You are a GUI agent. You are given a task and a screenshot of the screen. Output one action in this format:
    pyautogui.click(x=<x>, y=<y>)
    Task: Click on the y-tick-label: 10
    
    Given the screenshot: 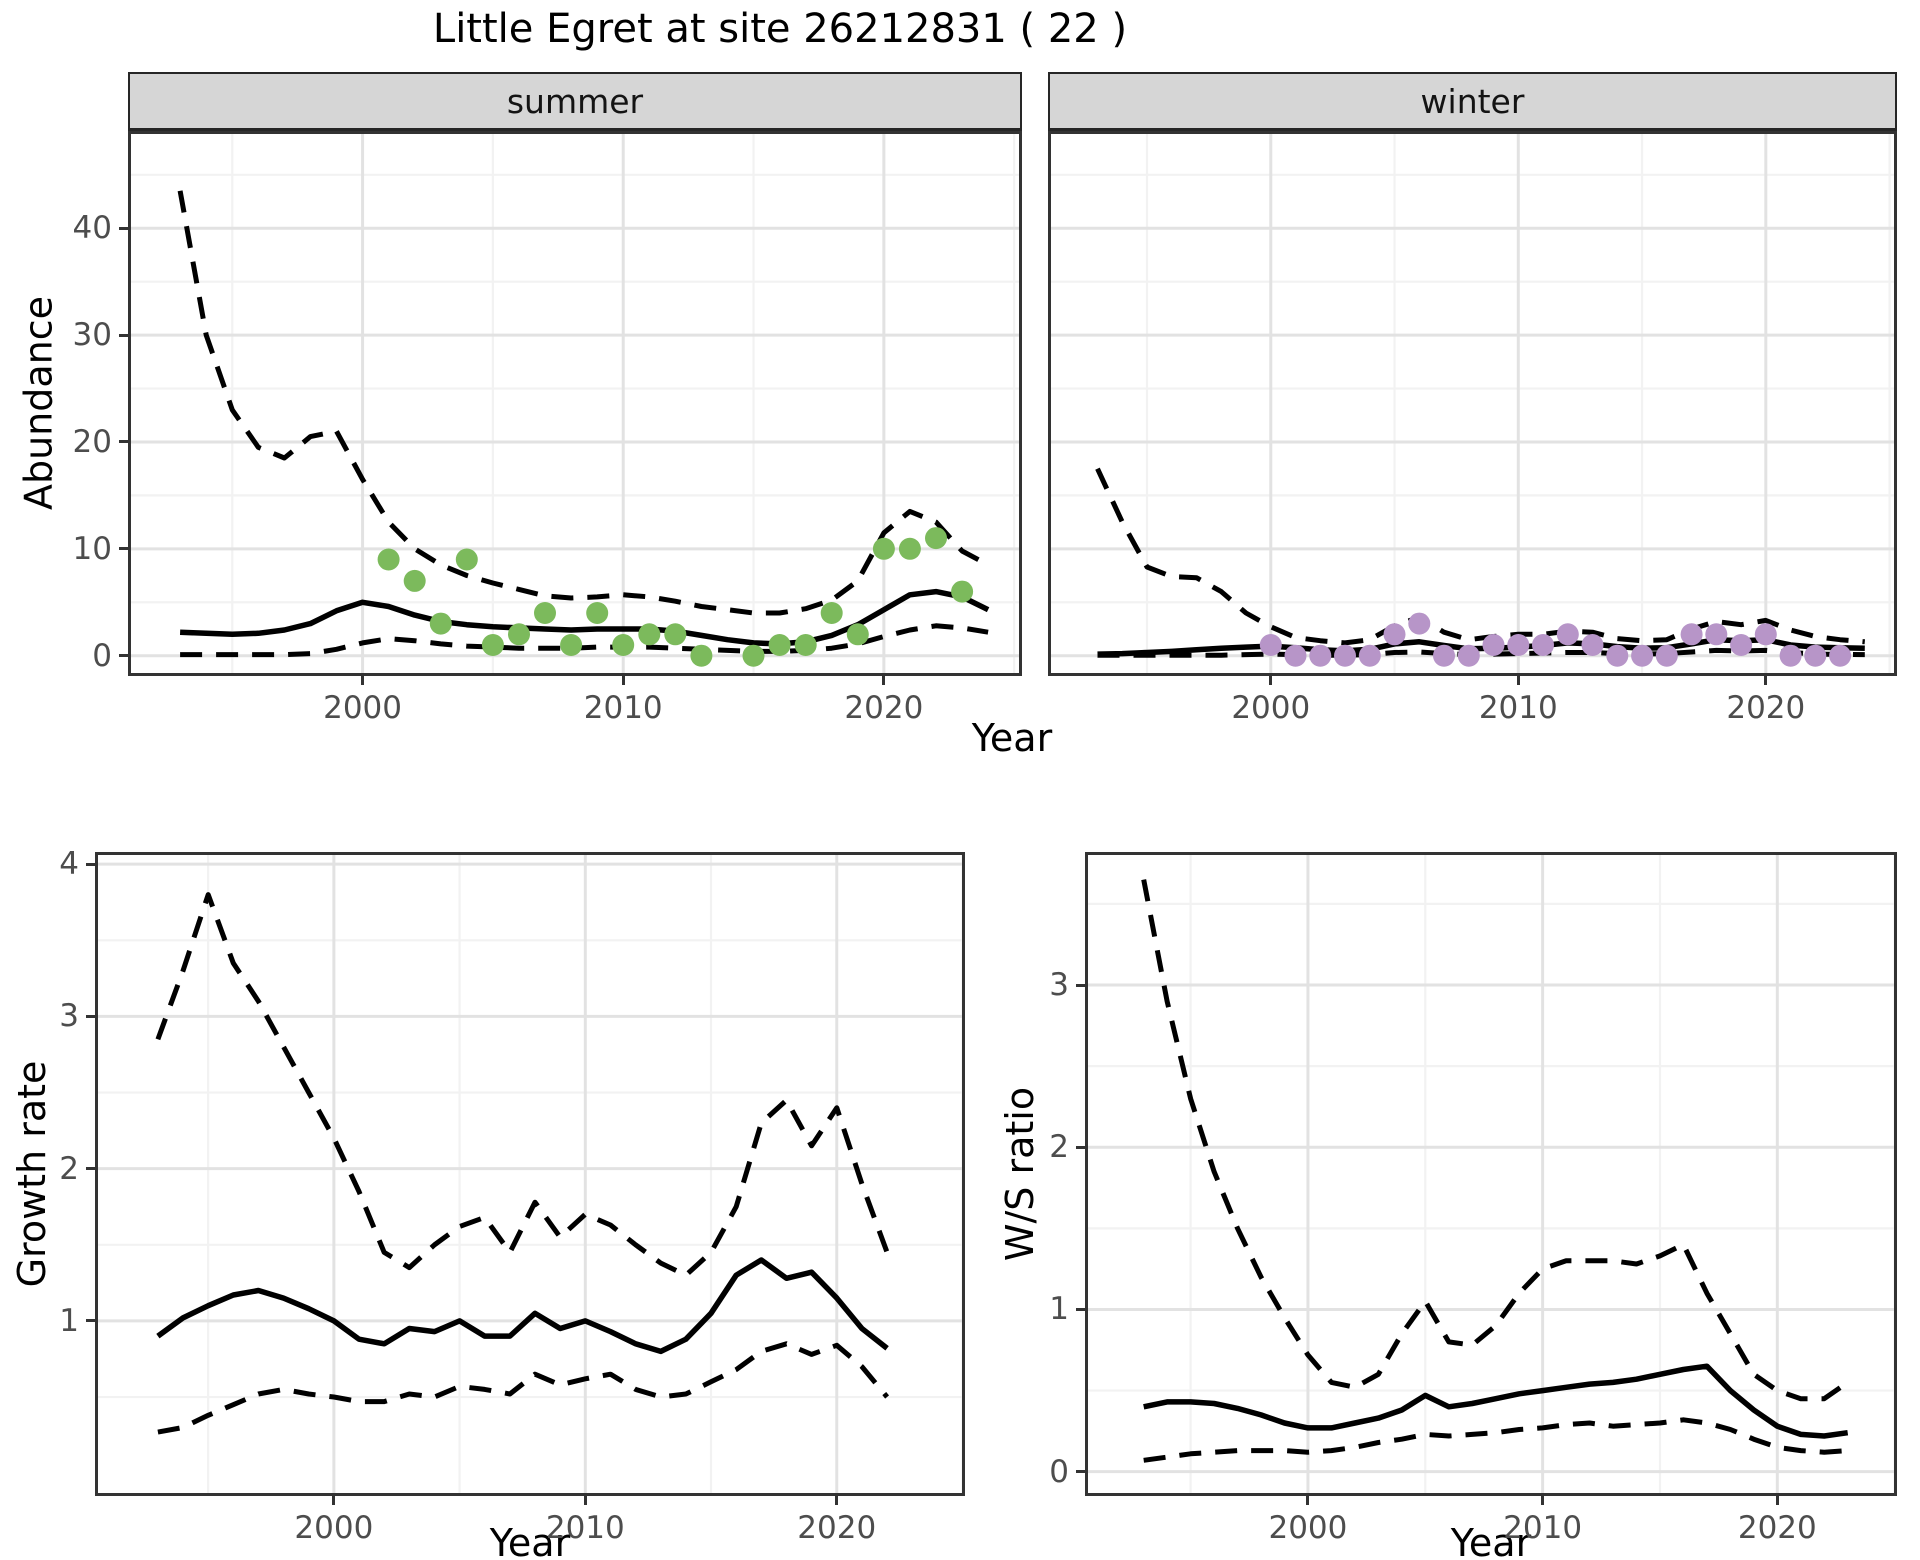 What is the action you would take?
    pyautogui.click(x=92, y=548)
    